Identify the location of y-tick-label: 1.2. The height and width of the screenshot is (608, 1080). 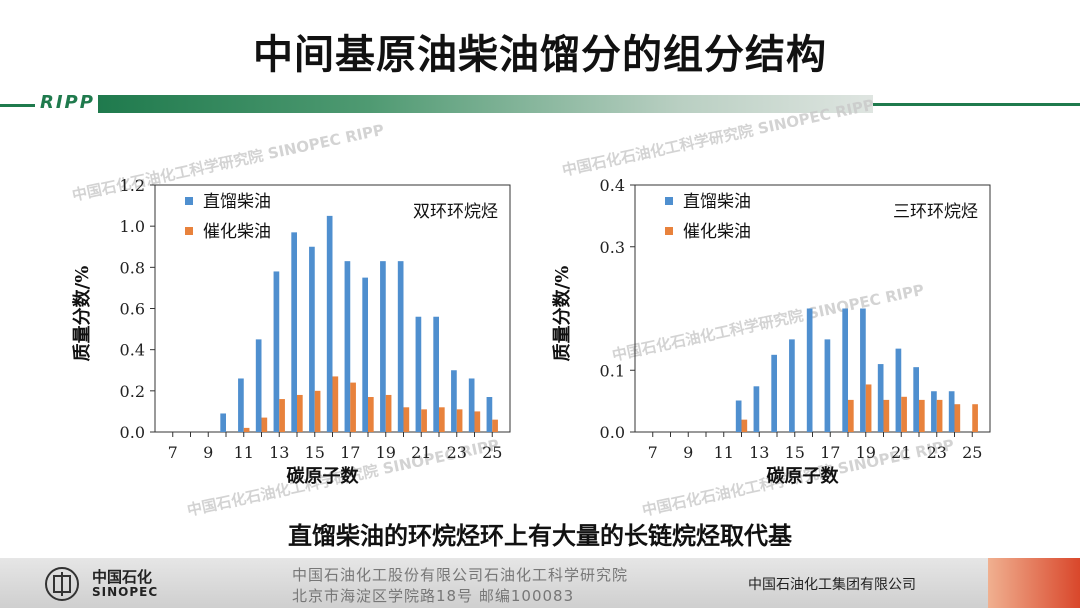
(132, 185).